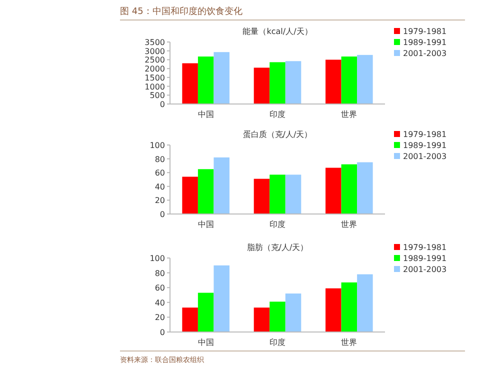 This screenshot has height=370, width=500. Describe the element at coordinates (277, 134) in the screenshot. I see `chart-title: 蛋白质（克/人/天）` at that location.